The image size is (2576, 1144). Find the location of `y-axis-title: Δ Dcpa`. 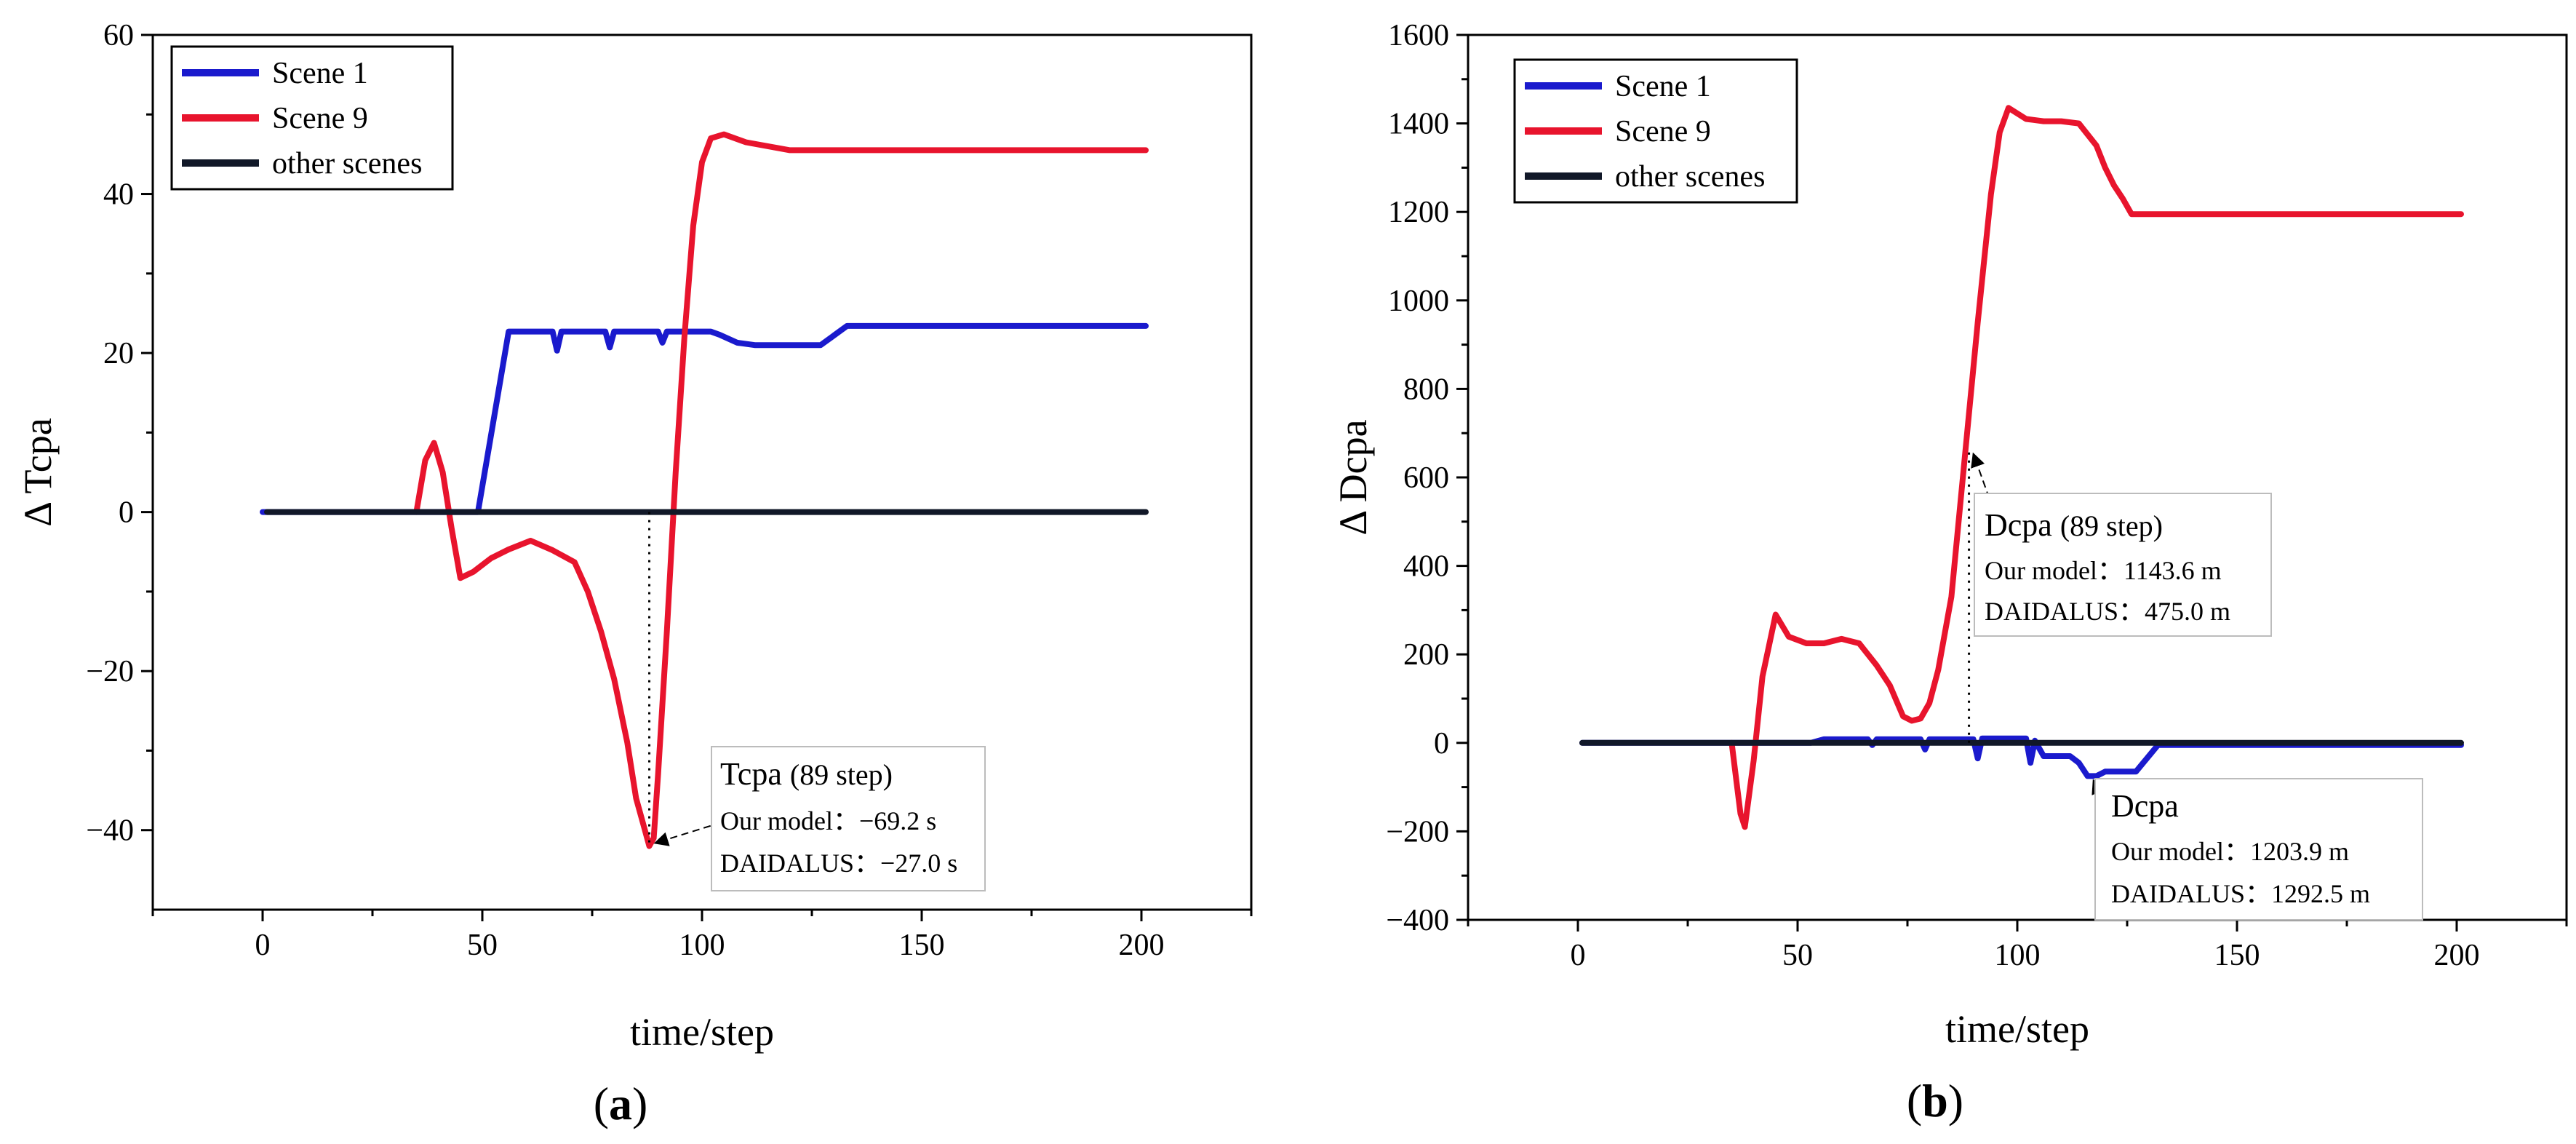

y-axis-title: Δ Dcpa is located at coordinates (1353, 477).